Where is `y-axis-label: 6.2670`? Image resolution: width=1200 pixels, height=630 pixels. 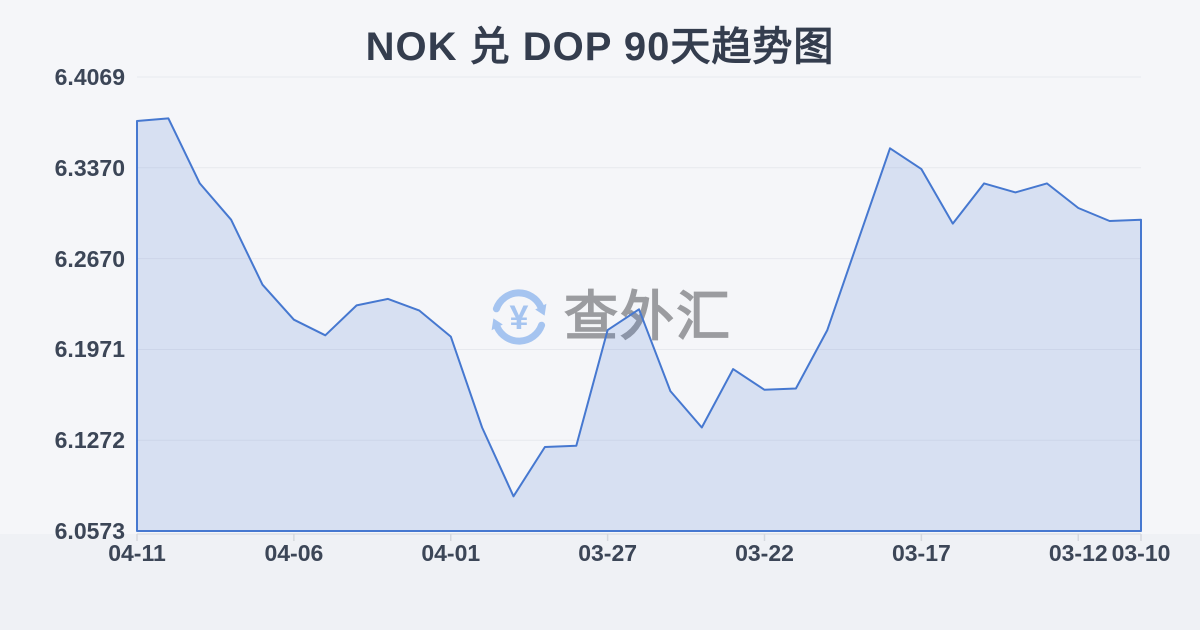 y-axis-label: 6.2670 is located at coordinates (89, 258).